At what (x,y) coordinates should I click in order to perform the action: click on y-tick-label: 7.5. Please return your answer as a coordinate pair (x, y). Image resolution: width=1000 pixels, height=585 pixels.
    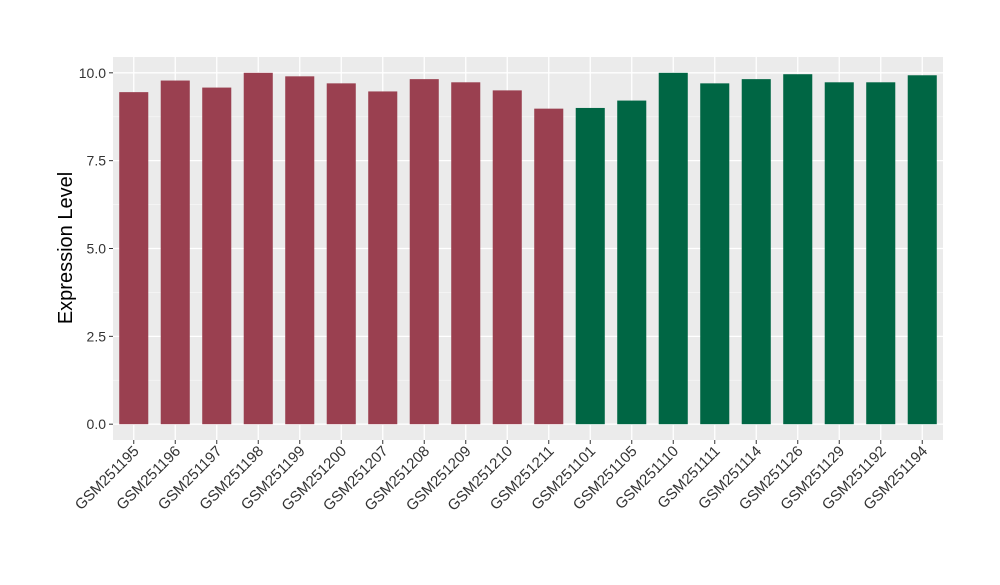
    Looking at the image, I should click on (97, 161).